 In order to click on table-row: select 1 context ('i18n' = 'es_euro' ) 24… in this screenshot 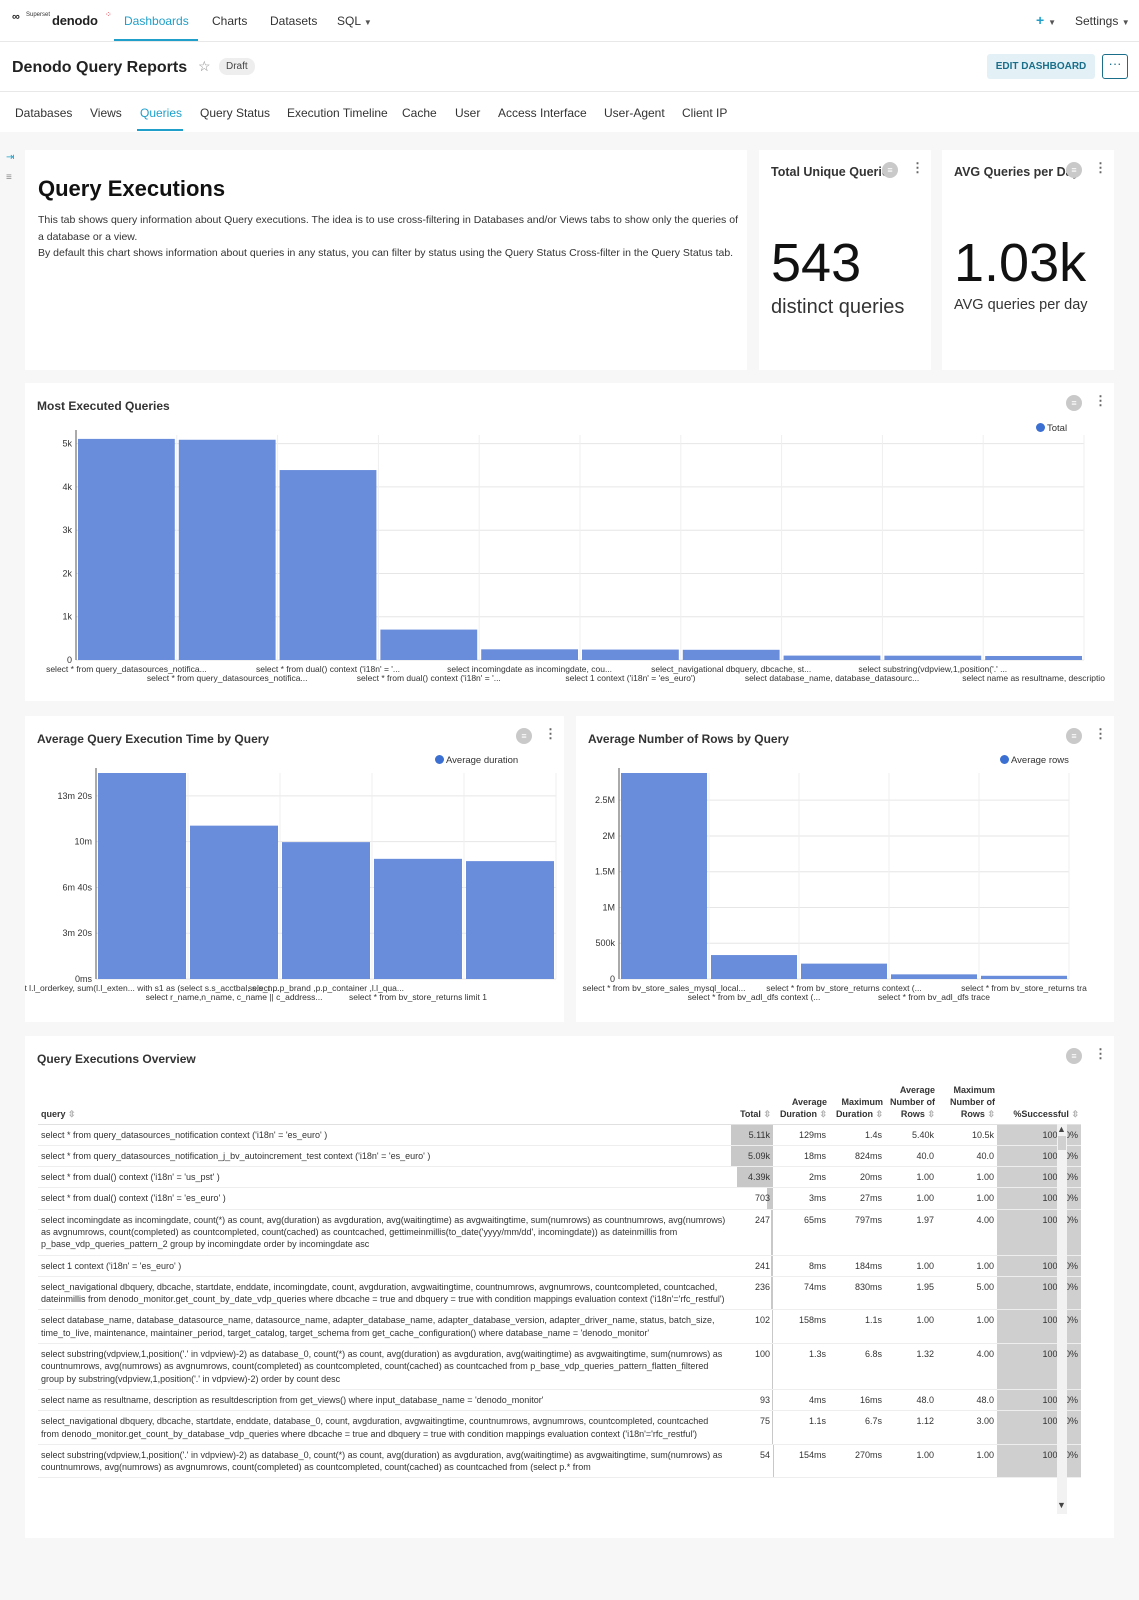, I will do `click(559, 1266)`.